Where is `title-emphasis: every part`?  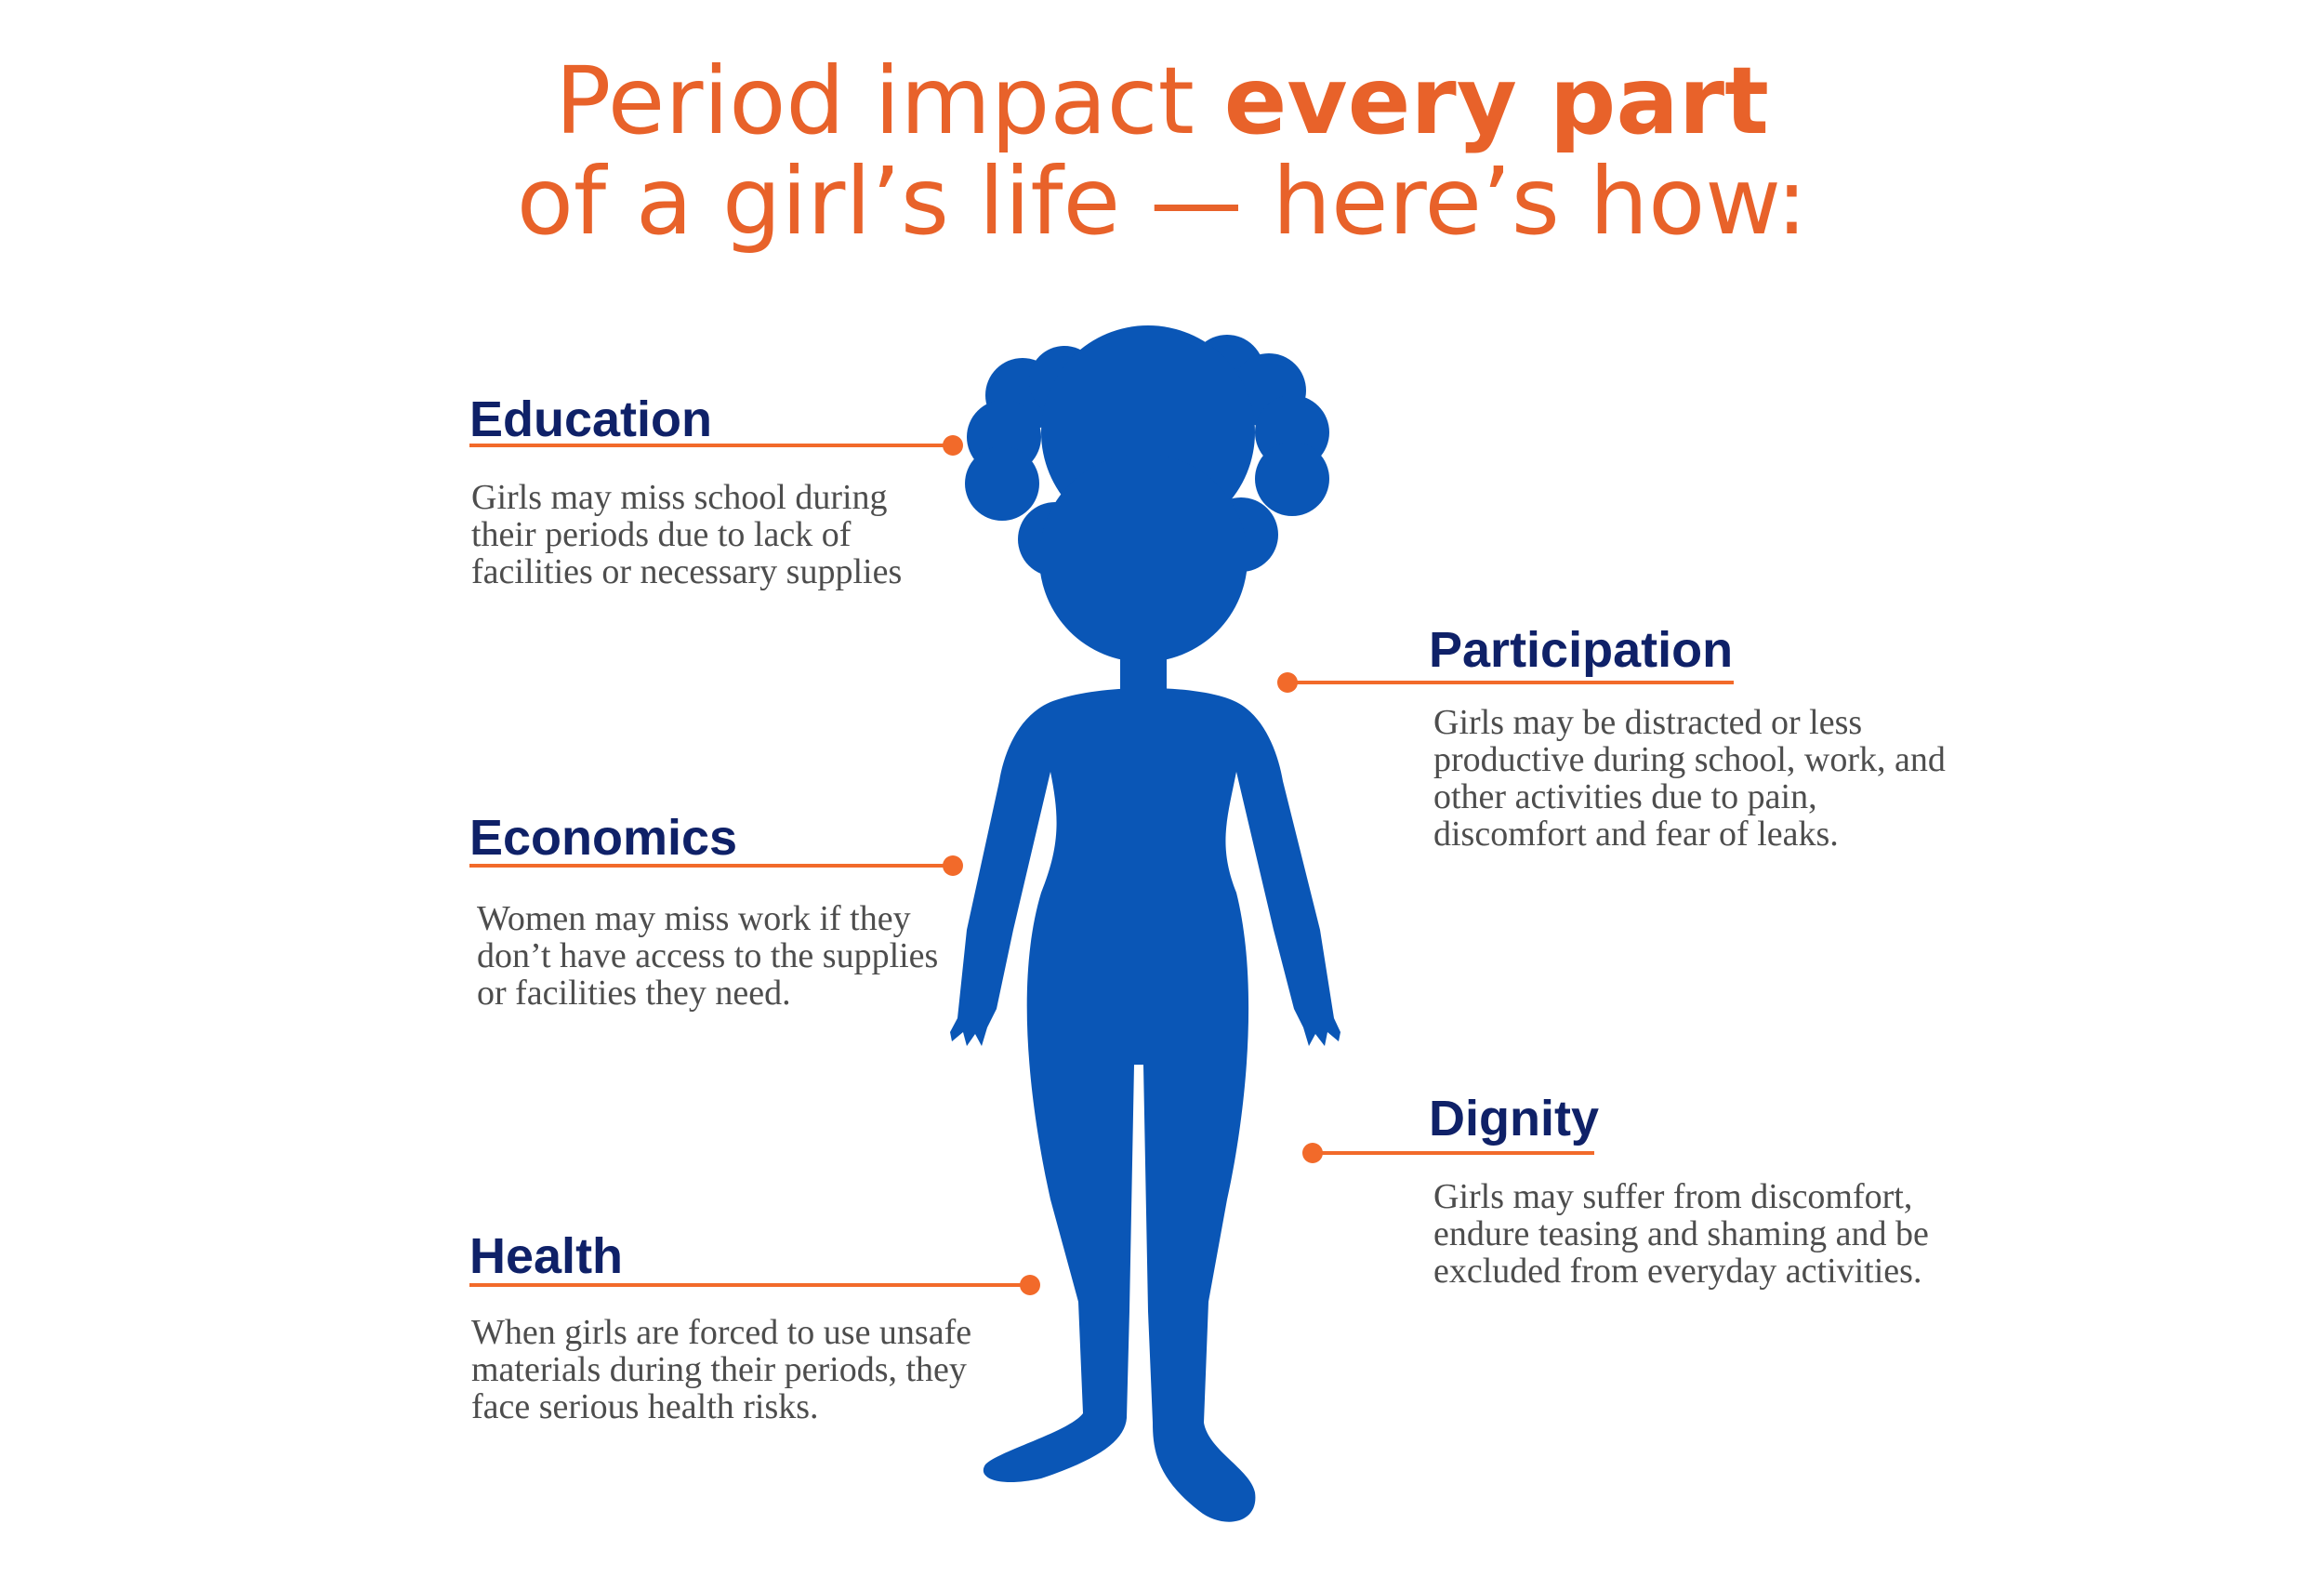
title-emphasis: every part is located at coordinates (1496, 100).